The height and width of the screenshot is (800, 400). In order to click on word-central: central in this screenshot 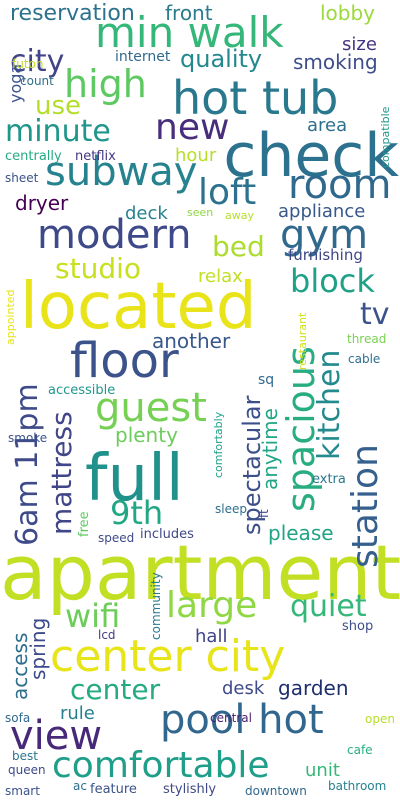, I will do `click(231, 718)`.